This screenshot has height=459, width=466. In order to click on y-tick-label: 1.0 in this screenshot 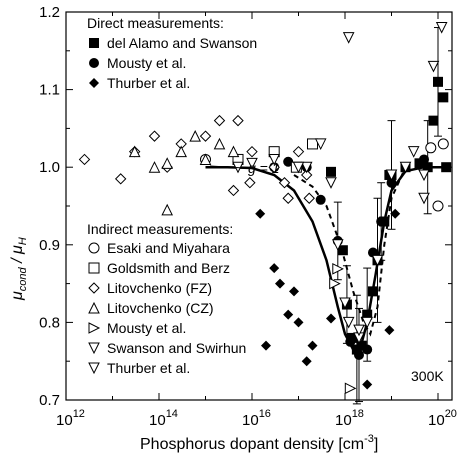, I will do `click(49, 167)`.